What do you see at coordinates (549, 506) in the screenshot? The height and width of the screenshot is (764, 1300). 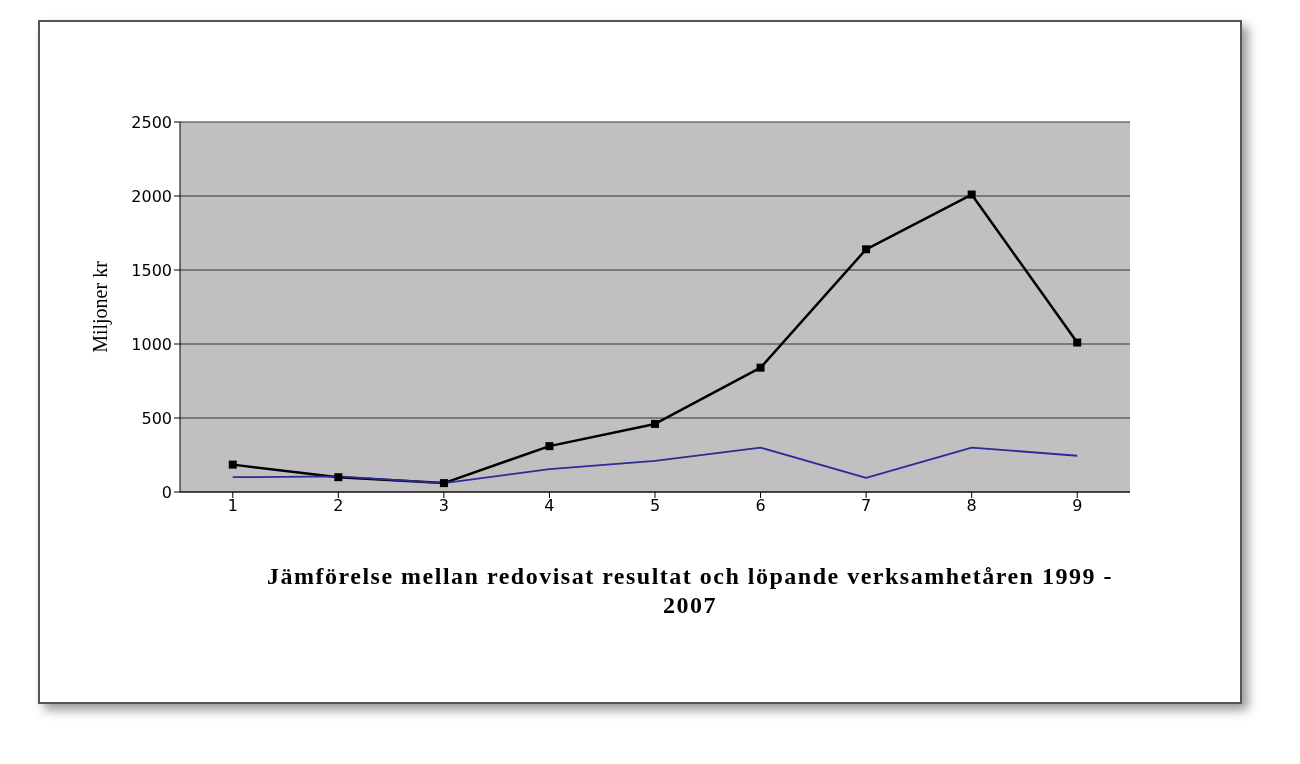 I see `x-tick-label: 4` at bounding box center [549, 506].